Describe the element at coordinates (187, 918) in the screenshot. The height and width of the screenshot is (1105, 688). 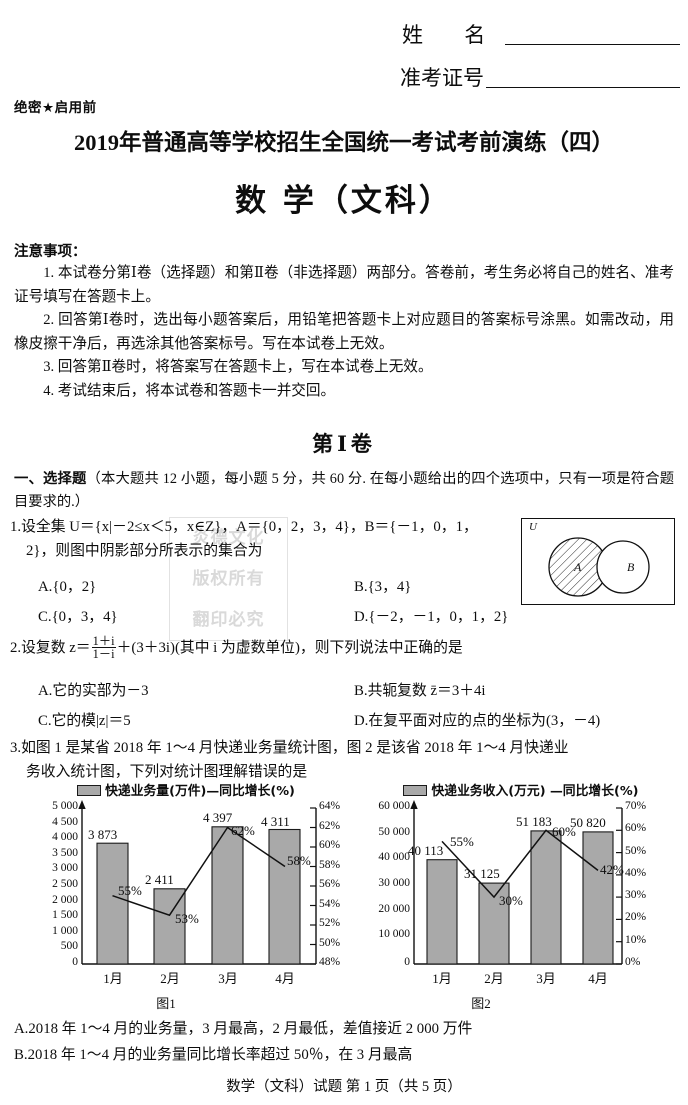
I see `chart-1-point-label-1: 53%` at that location.